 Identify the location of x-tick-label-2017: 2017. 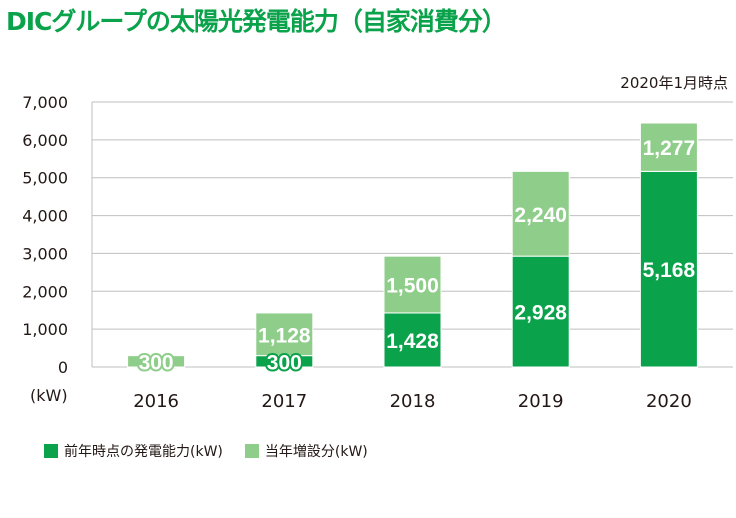
(284, 401).